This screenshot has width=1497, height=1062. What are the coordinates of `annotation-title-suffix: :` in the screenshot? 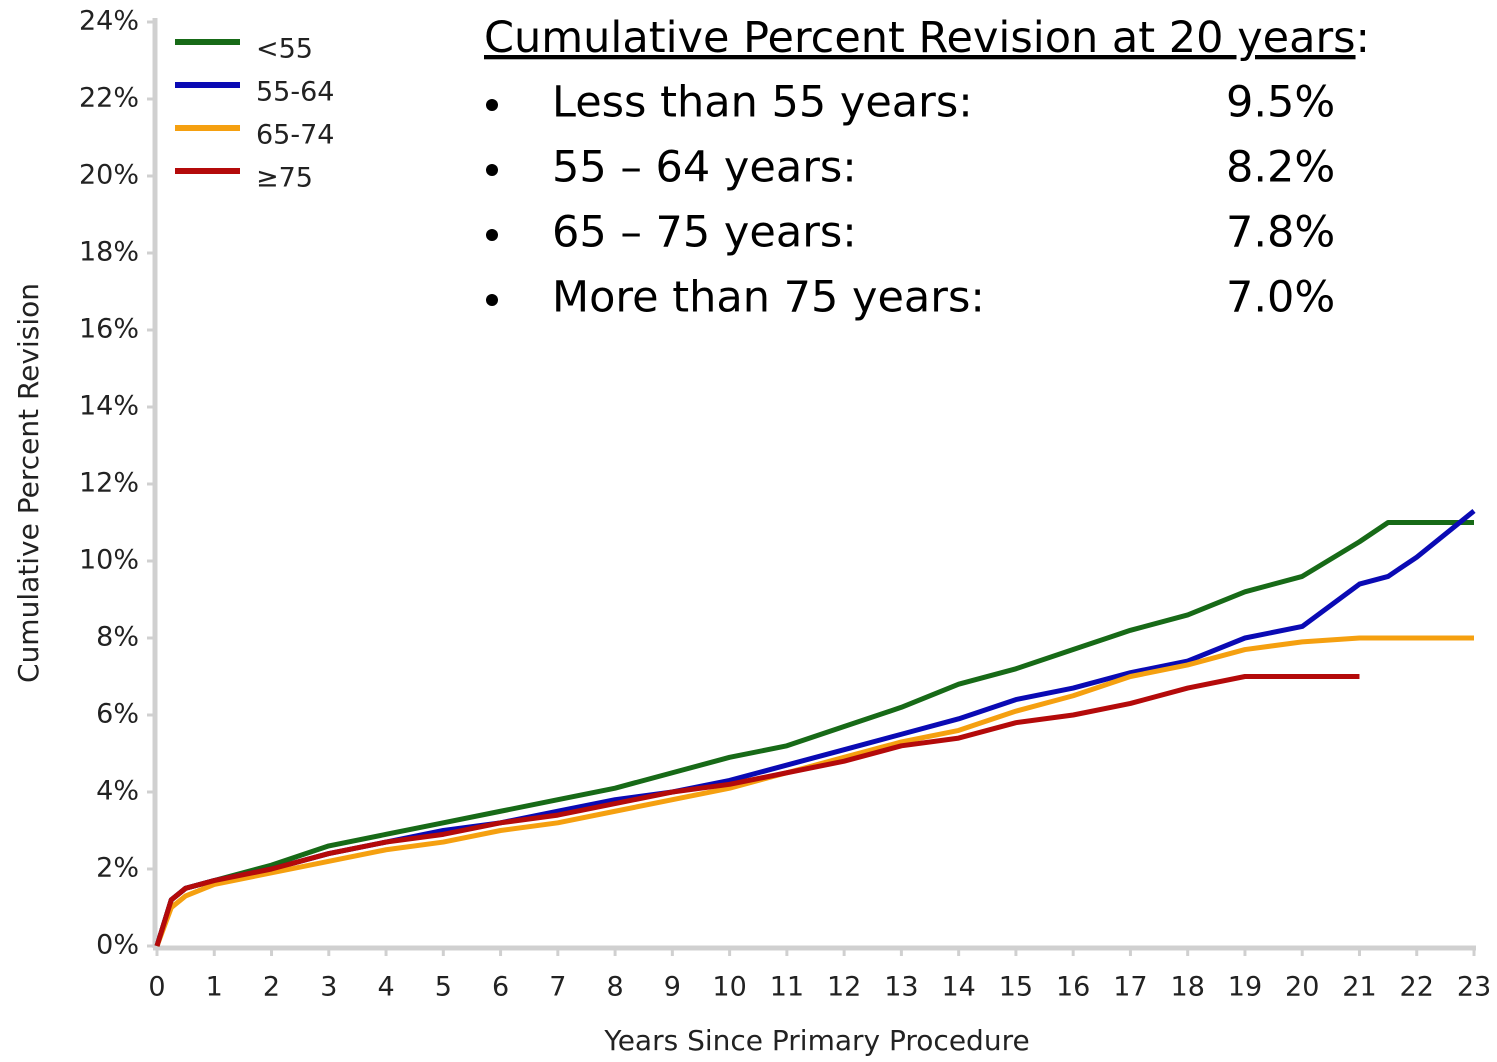 It's located at (1363, 38).